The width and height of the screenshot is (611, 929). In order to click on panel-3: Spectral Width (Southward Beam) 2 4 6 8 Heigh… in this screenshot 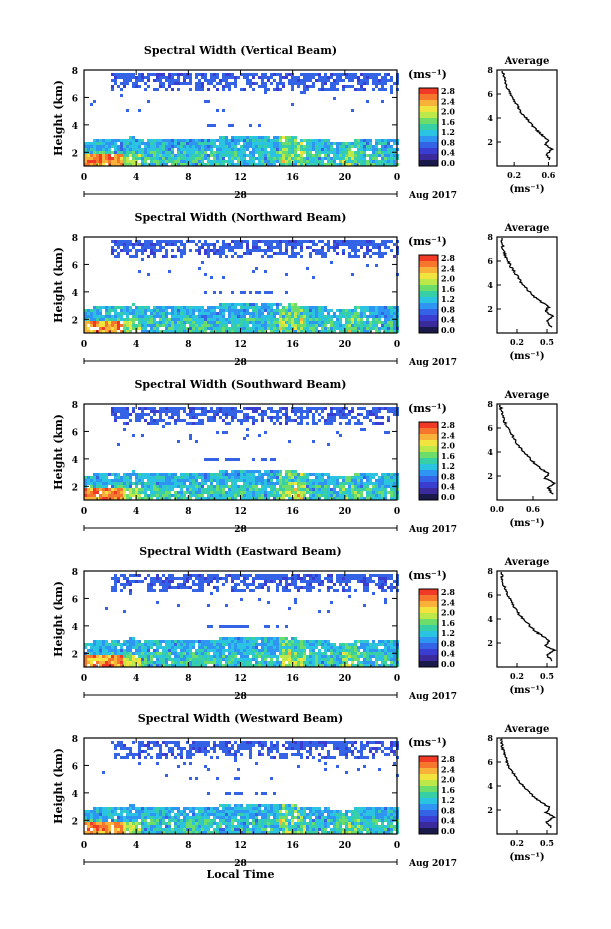, I will do `click(305, 456)`.